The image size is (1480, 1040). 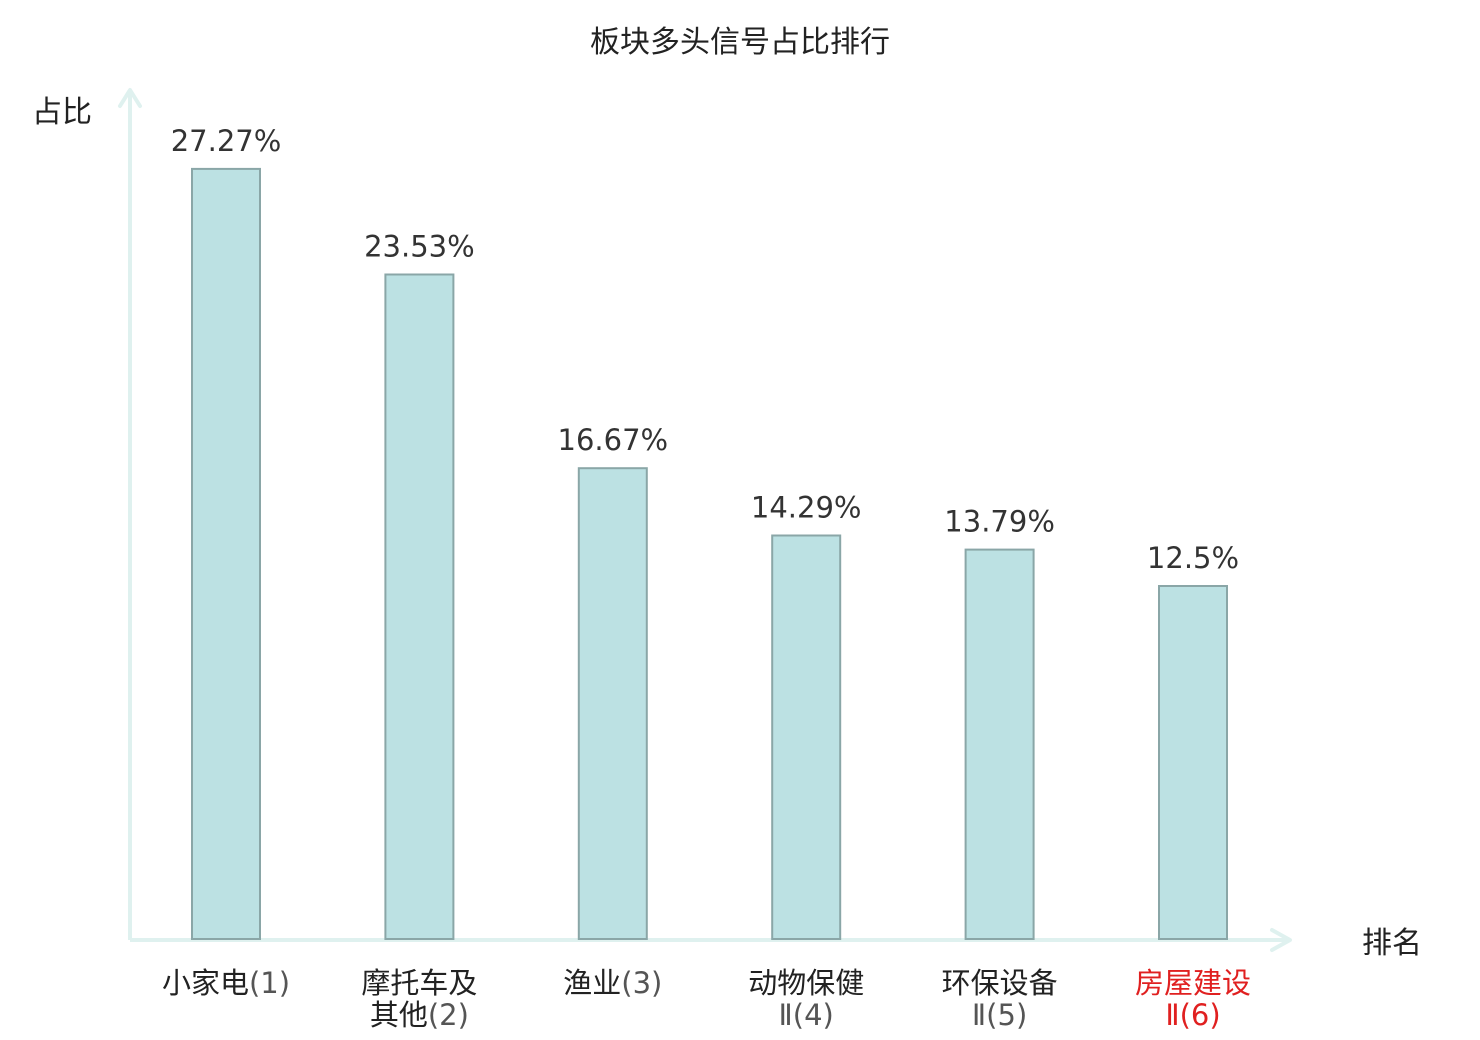 What do you see at coordinates (740, 42) in the screenshot?
I see `chart-title: 板块多头信号占比排行` at bounding box center [740, 42].